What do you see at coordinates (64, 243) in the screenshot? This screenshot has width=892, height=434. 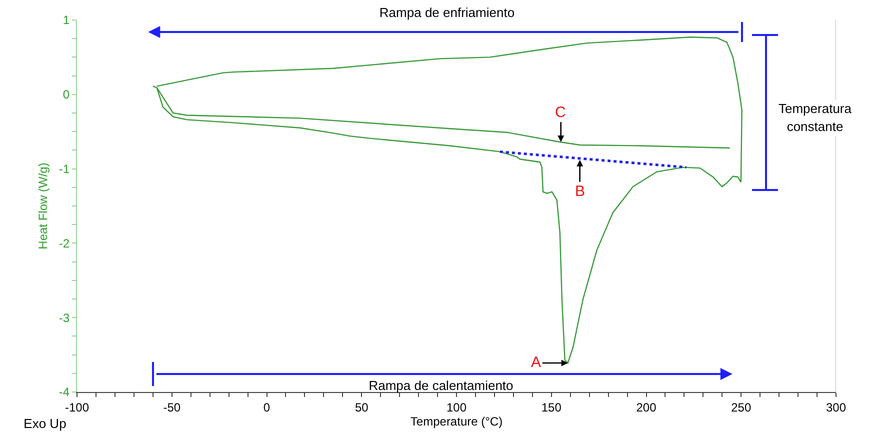 I see `y-tick-label: -2` at bounding box center [64, 243].